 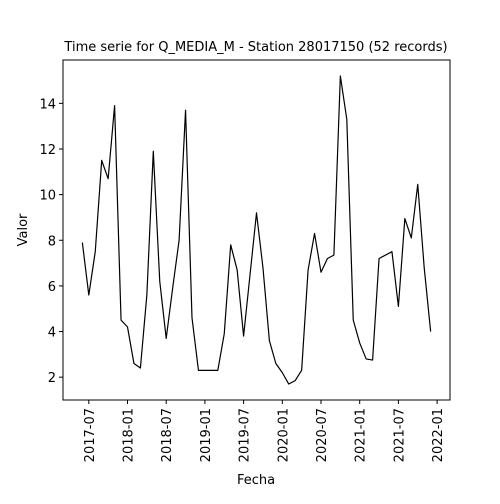 I want to click on x-tick-label: 2021-07, so click(x=399, y=435).